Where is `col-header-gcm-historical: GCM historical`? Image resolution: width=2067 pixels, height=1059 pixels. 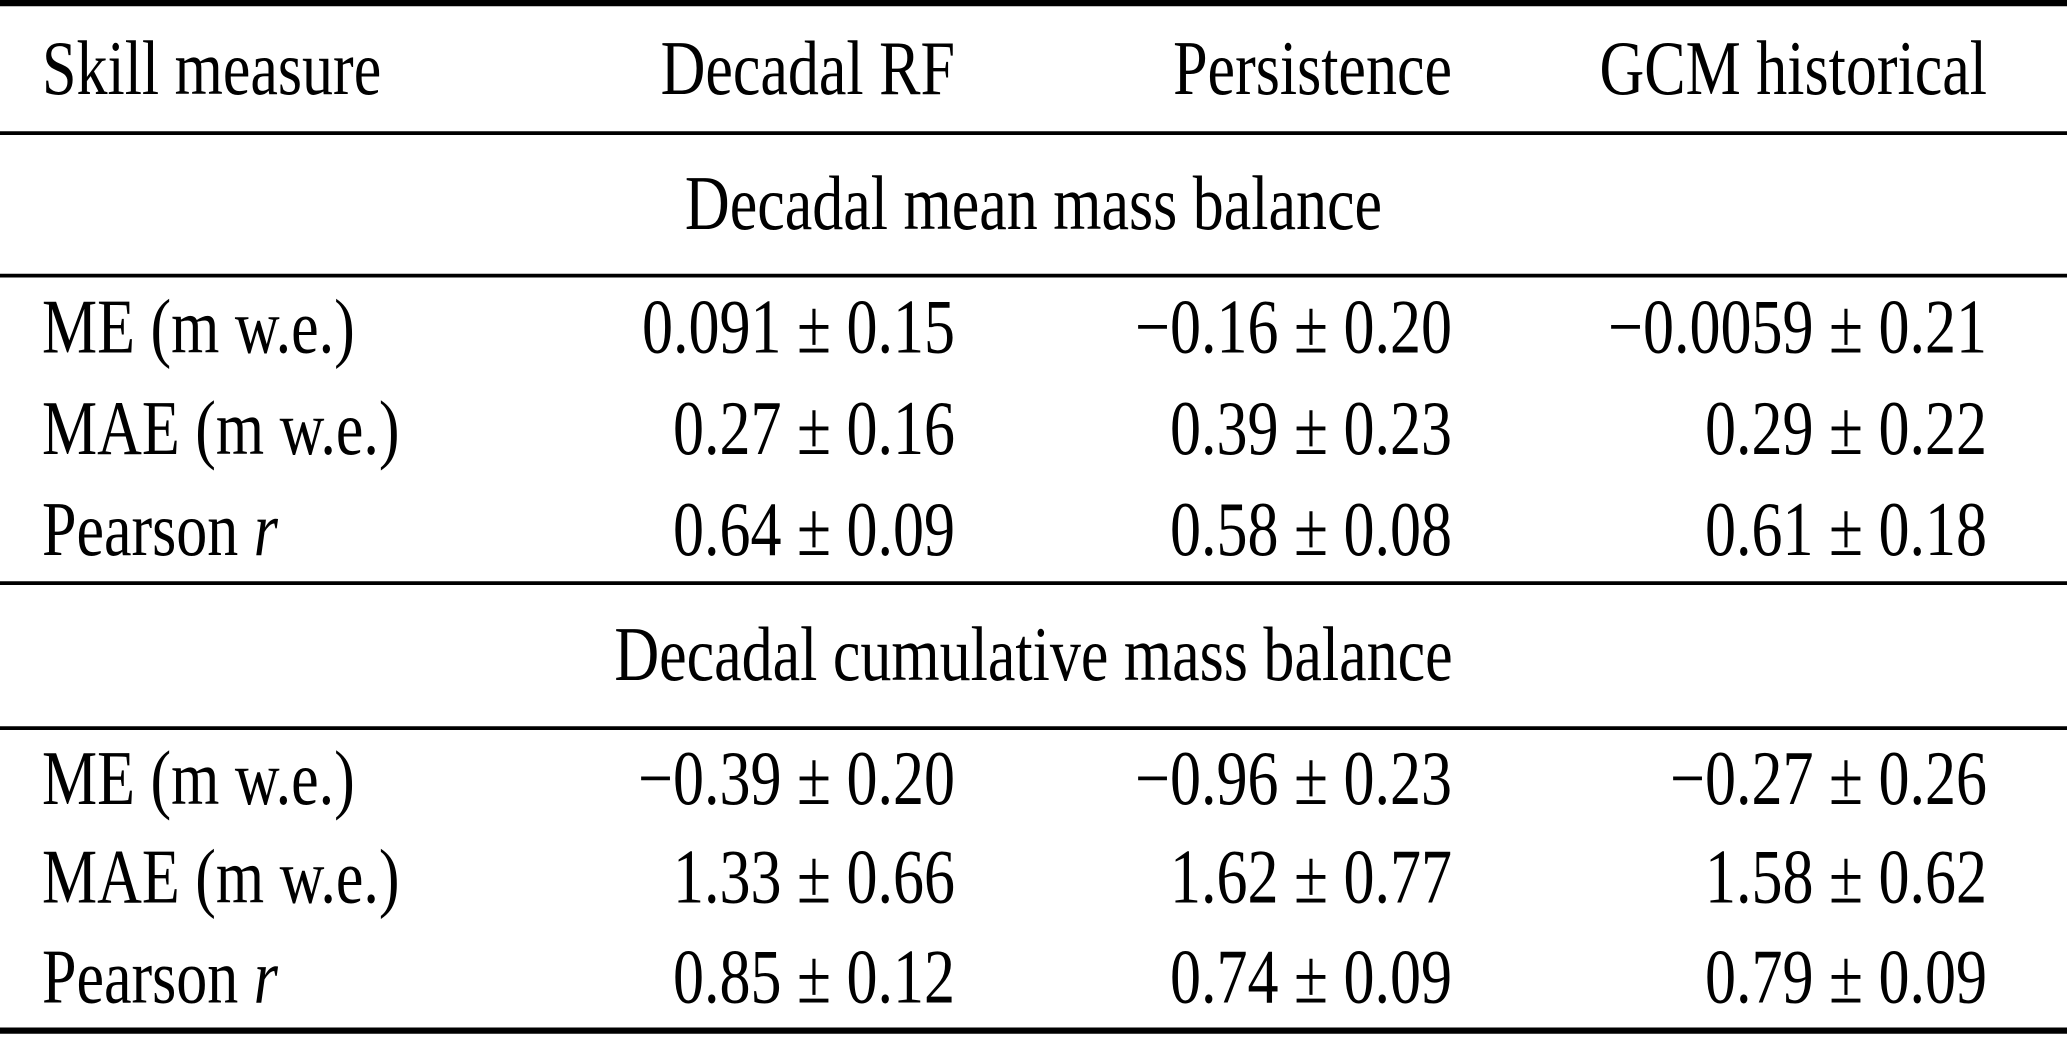
col-header-gcm-historical: GCM historical is located at coordinates (1793, 68).